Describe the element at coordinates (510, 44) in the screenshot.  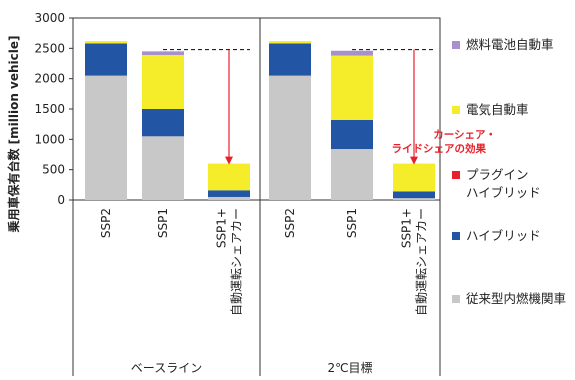
I see `legend-label: 燃料電池自動車` at that location.